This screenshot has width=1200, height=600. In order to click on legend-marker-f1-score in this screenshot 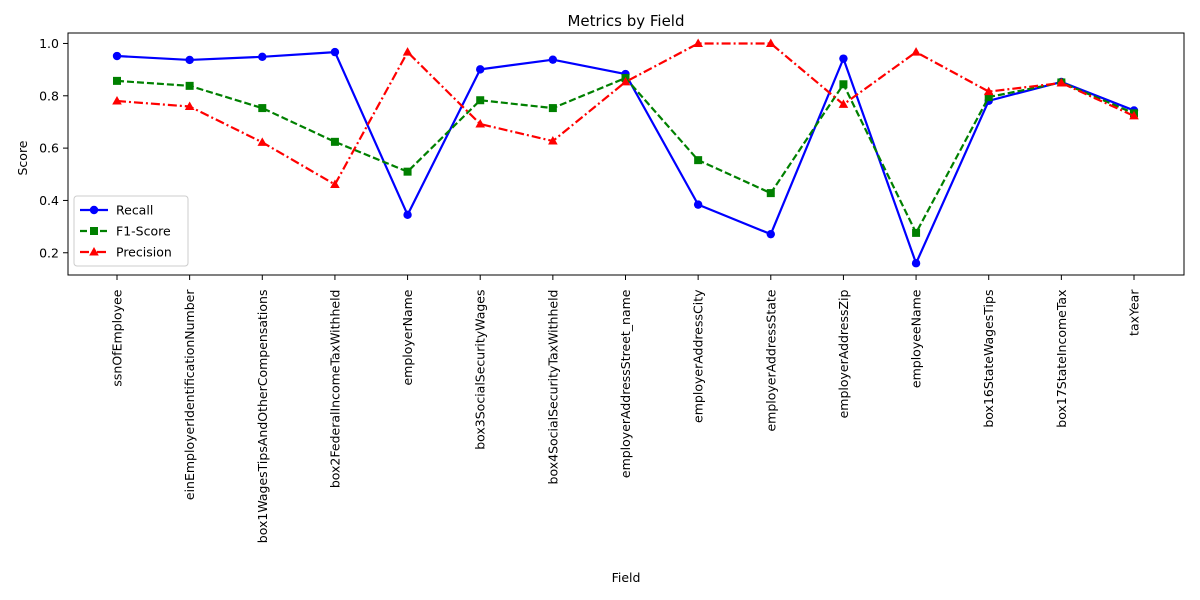, I will do `click(94, 231)`.